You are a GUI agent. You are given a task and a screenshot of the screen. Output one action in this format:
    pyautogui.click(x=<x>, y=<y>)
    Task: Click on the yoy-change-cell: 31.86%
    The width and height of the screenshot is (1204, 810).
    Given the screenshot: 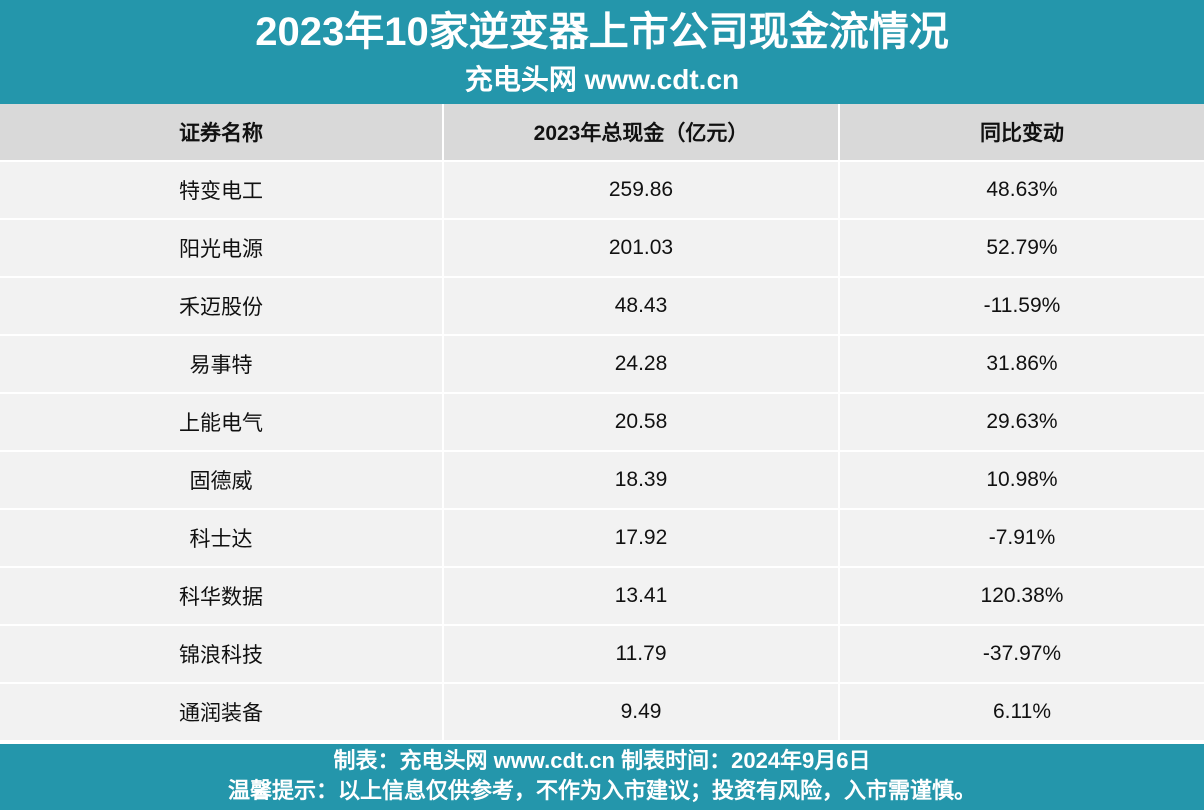 What is the action you would take?
    pyautogui.click(x=1021, y=364)
    